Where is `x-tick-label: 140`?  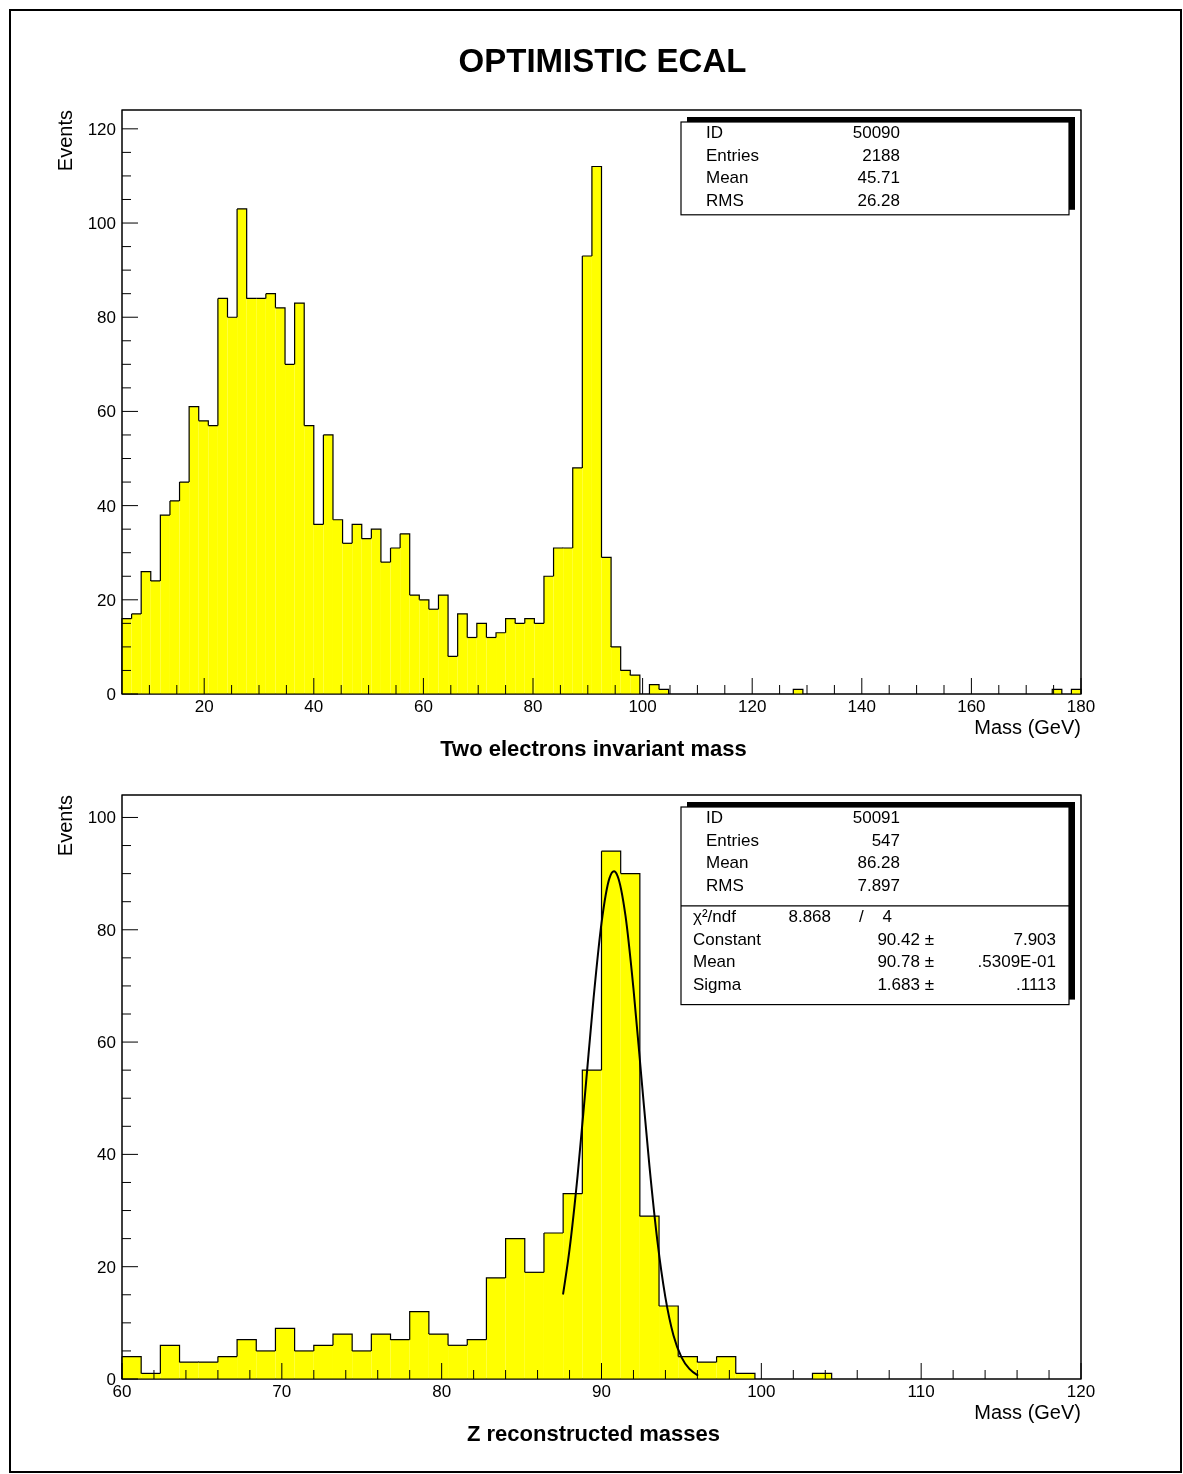
x-tick-label: 140 is located at coordinates (861, 706).